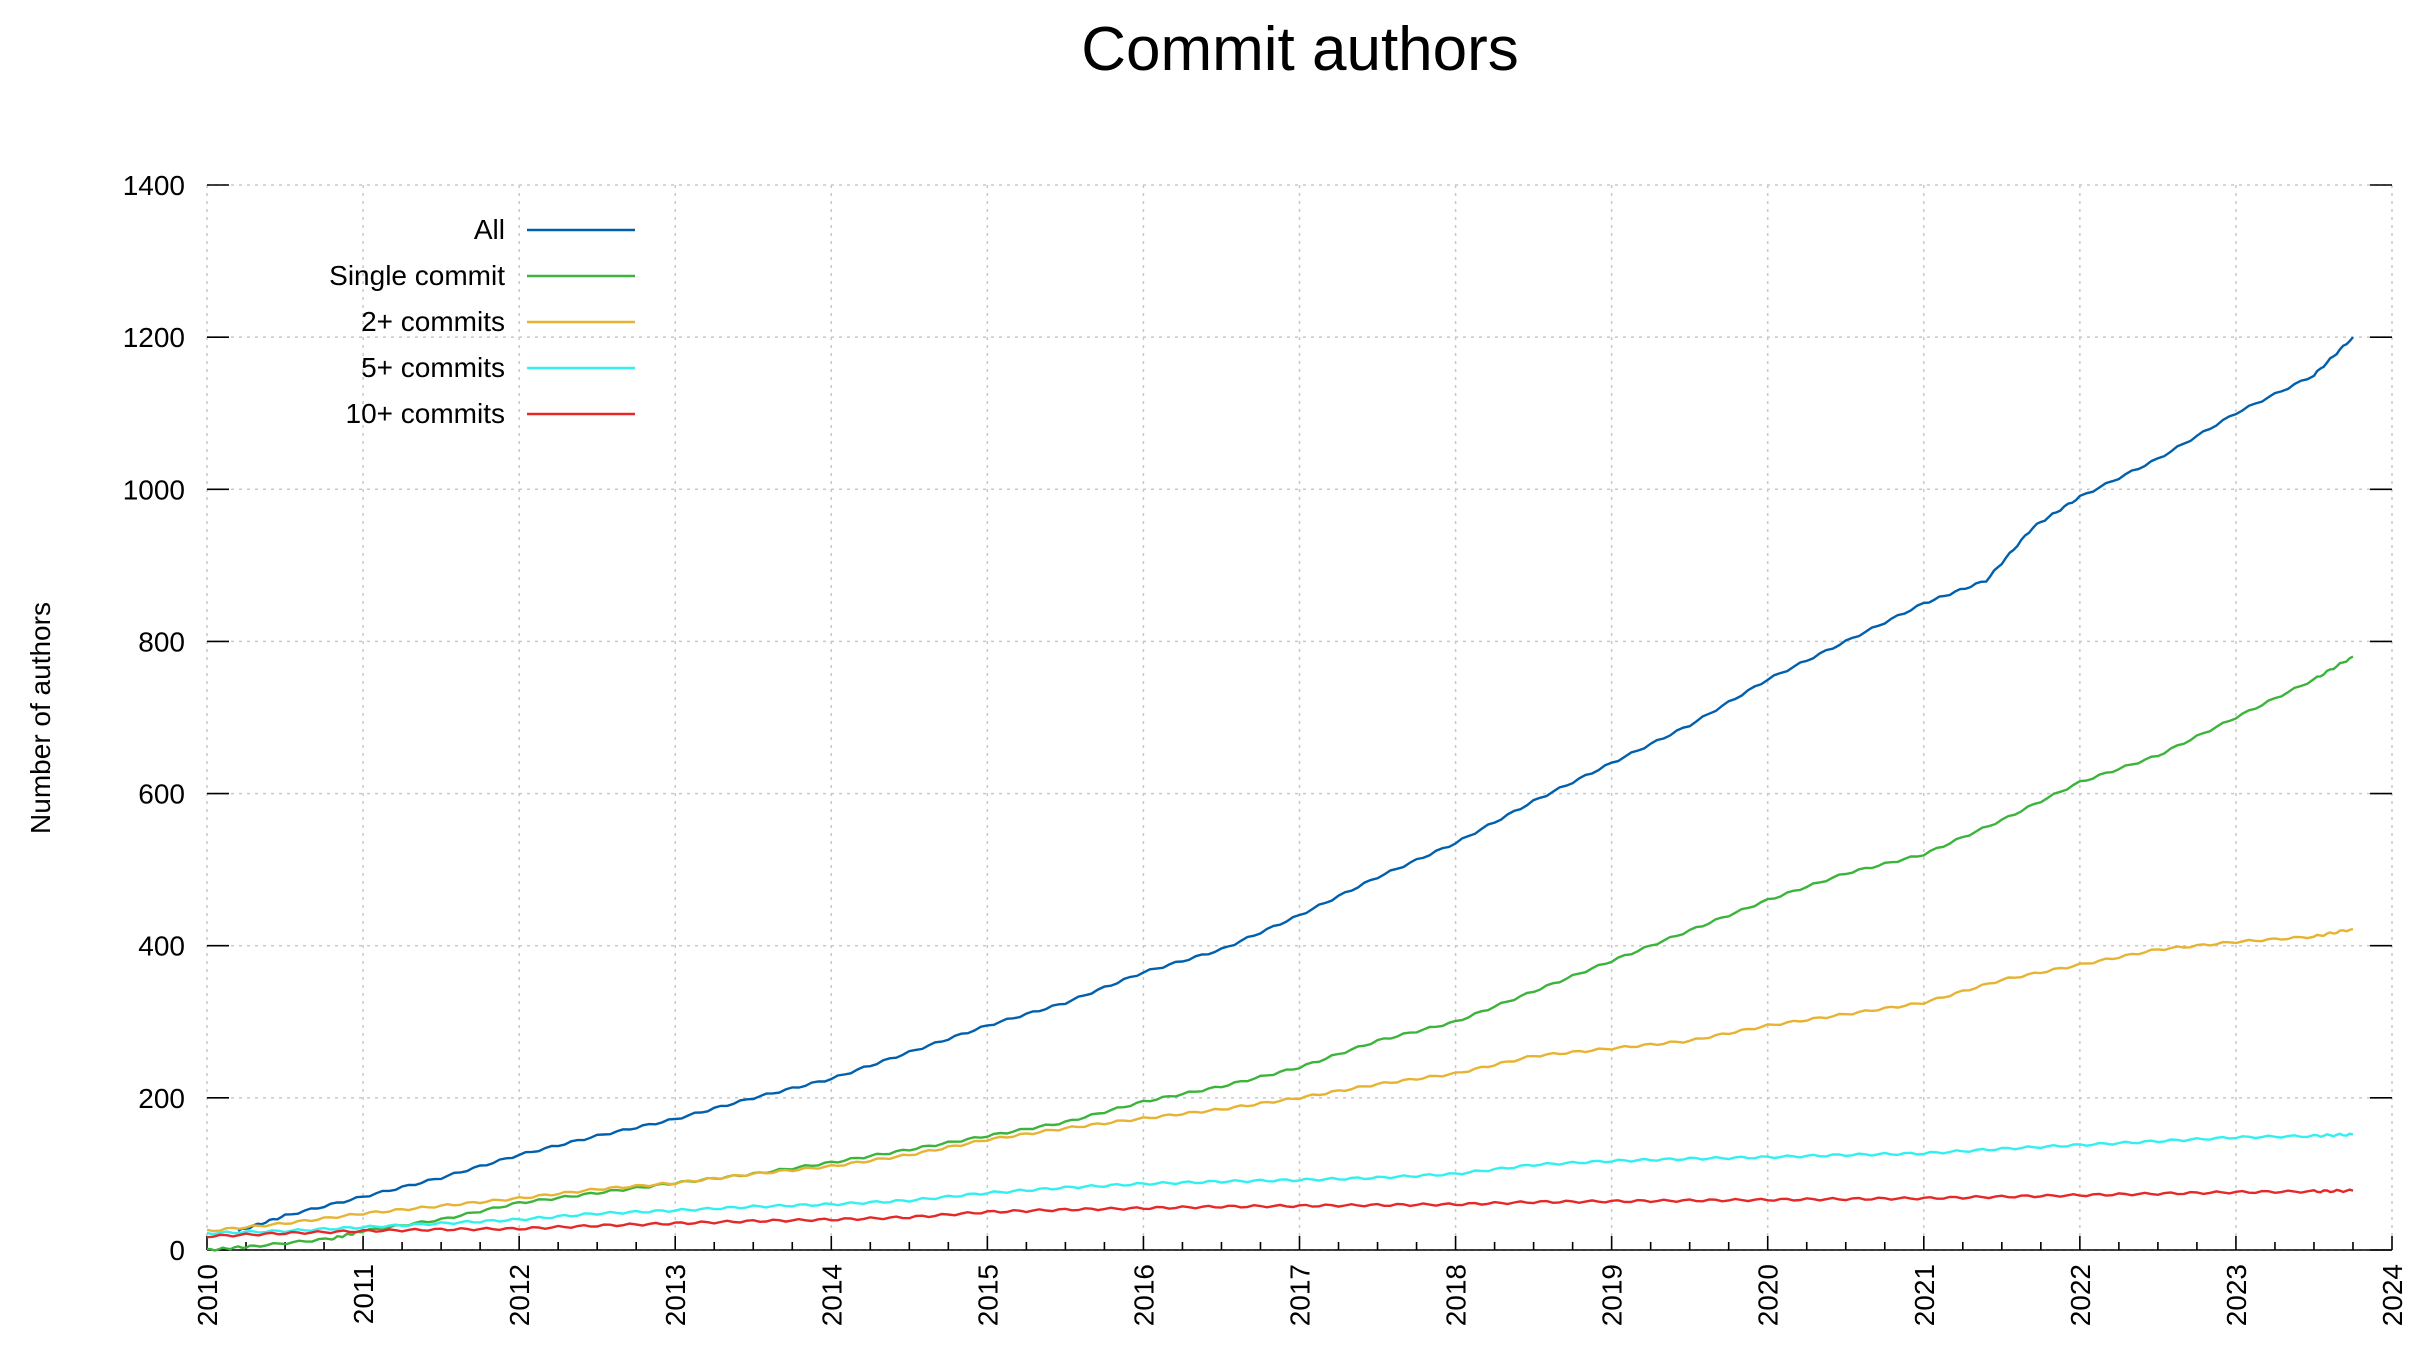 The height and width of the screenshot is (1367, 2431). What do you see at coordinates (675, 1295) in the screenshot?
I see `x-tick-label: 2013` at bounding box center [675, 1295].